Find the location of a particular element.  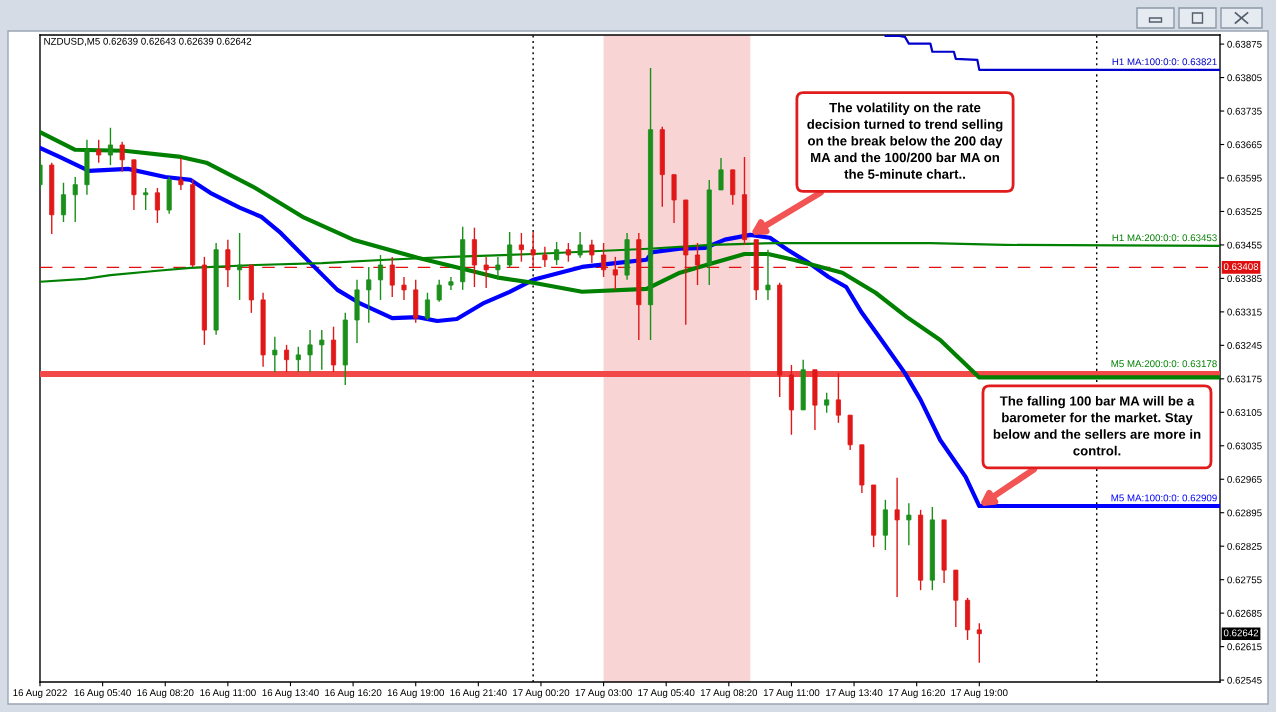

chart-title: NZDUSD,M5 0.62639 0.62643 0.62639 0.62642 is located at coordinates (148, 41).